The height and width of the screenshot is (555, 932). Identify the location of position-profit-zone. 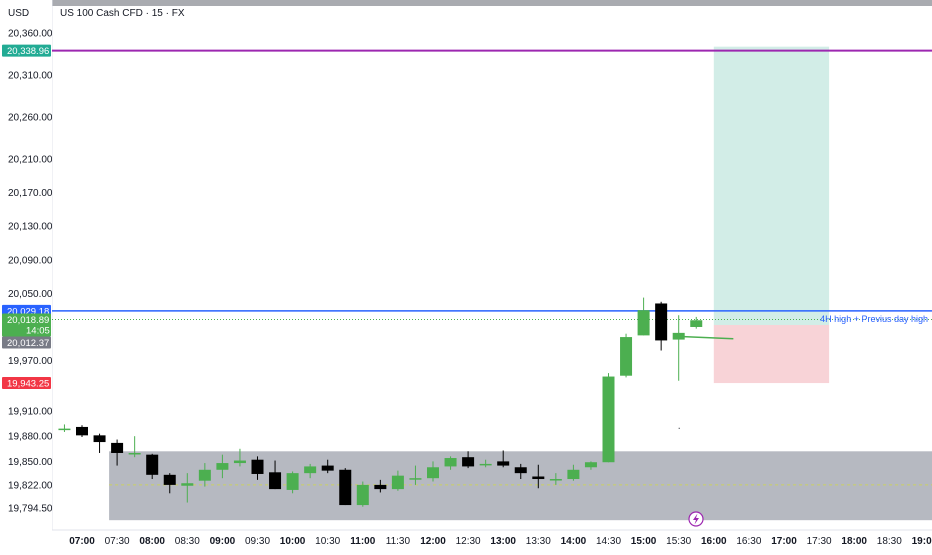
(771, 185).